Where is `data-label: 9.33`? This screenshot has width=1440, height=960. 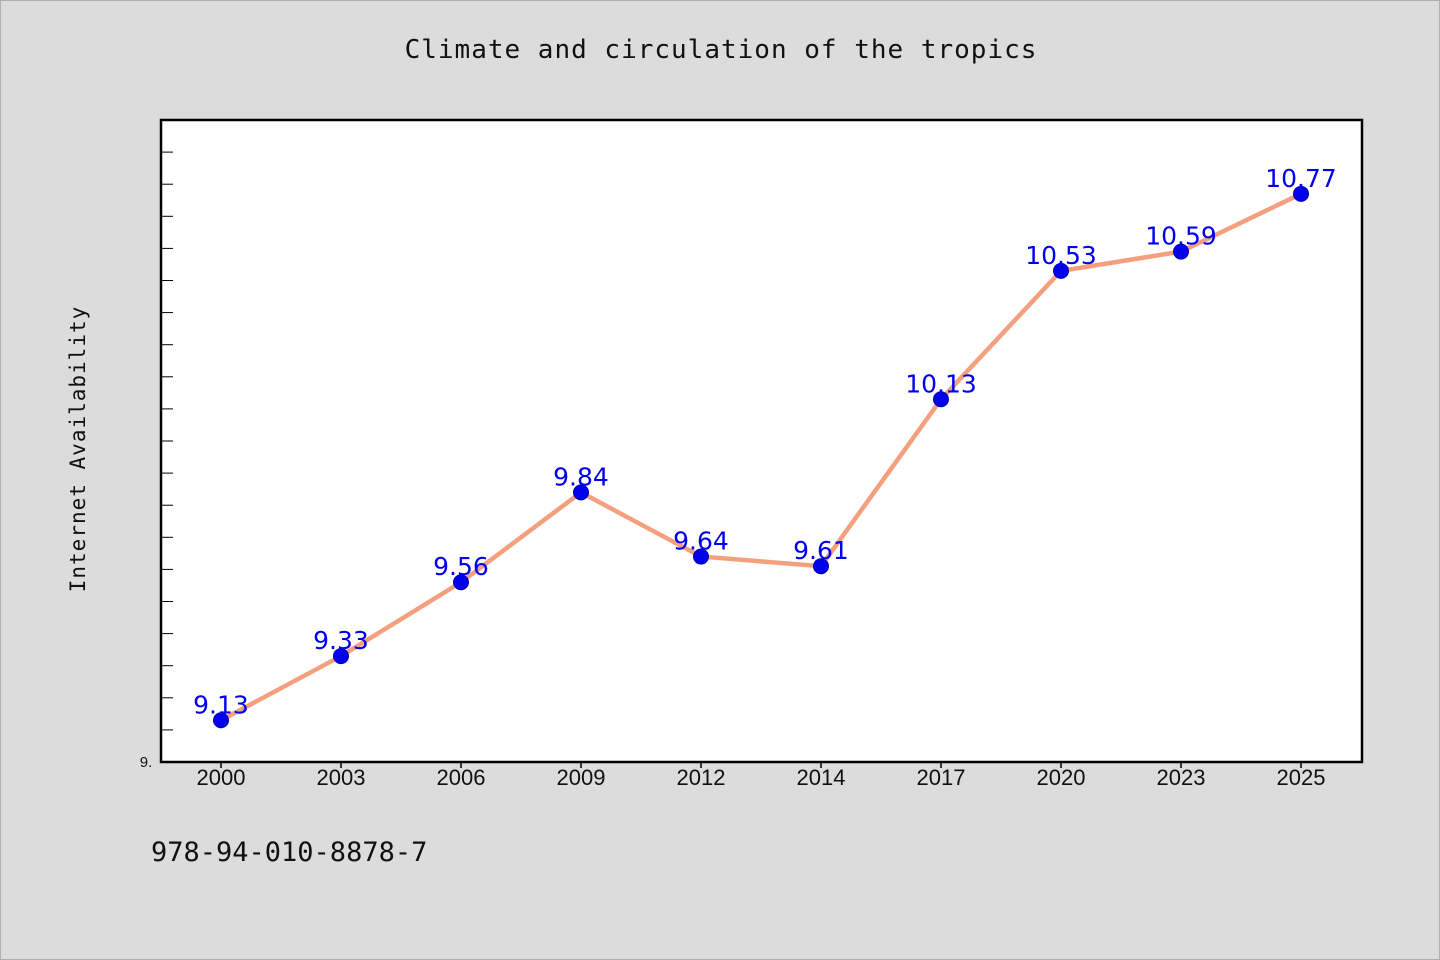 data-label: 9.33 is located at coordinates (341, 640).